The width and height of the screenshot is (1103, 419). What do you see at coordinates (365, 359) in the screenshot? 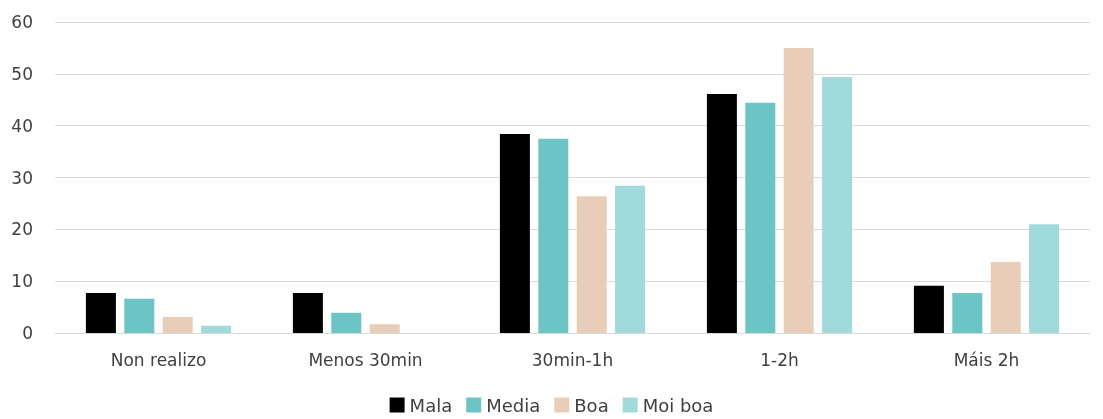
I see `x-tick-label: Menos 30min` at bounding box center [365, 359].